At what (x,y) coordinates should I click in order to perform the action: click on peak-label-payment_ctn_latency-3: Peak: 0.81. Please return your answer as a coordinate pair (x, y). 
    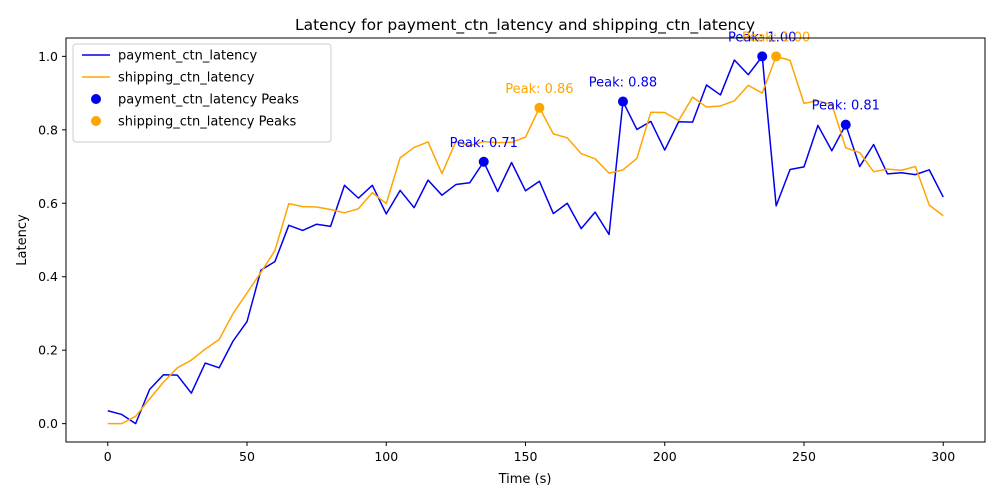
    Looking at the image, I should click on (846, 106).